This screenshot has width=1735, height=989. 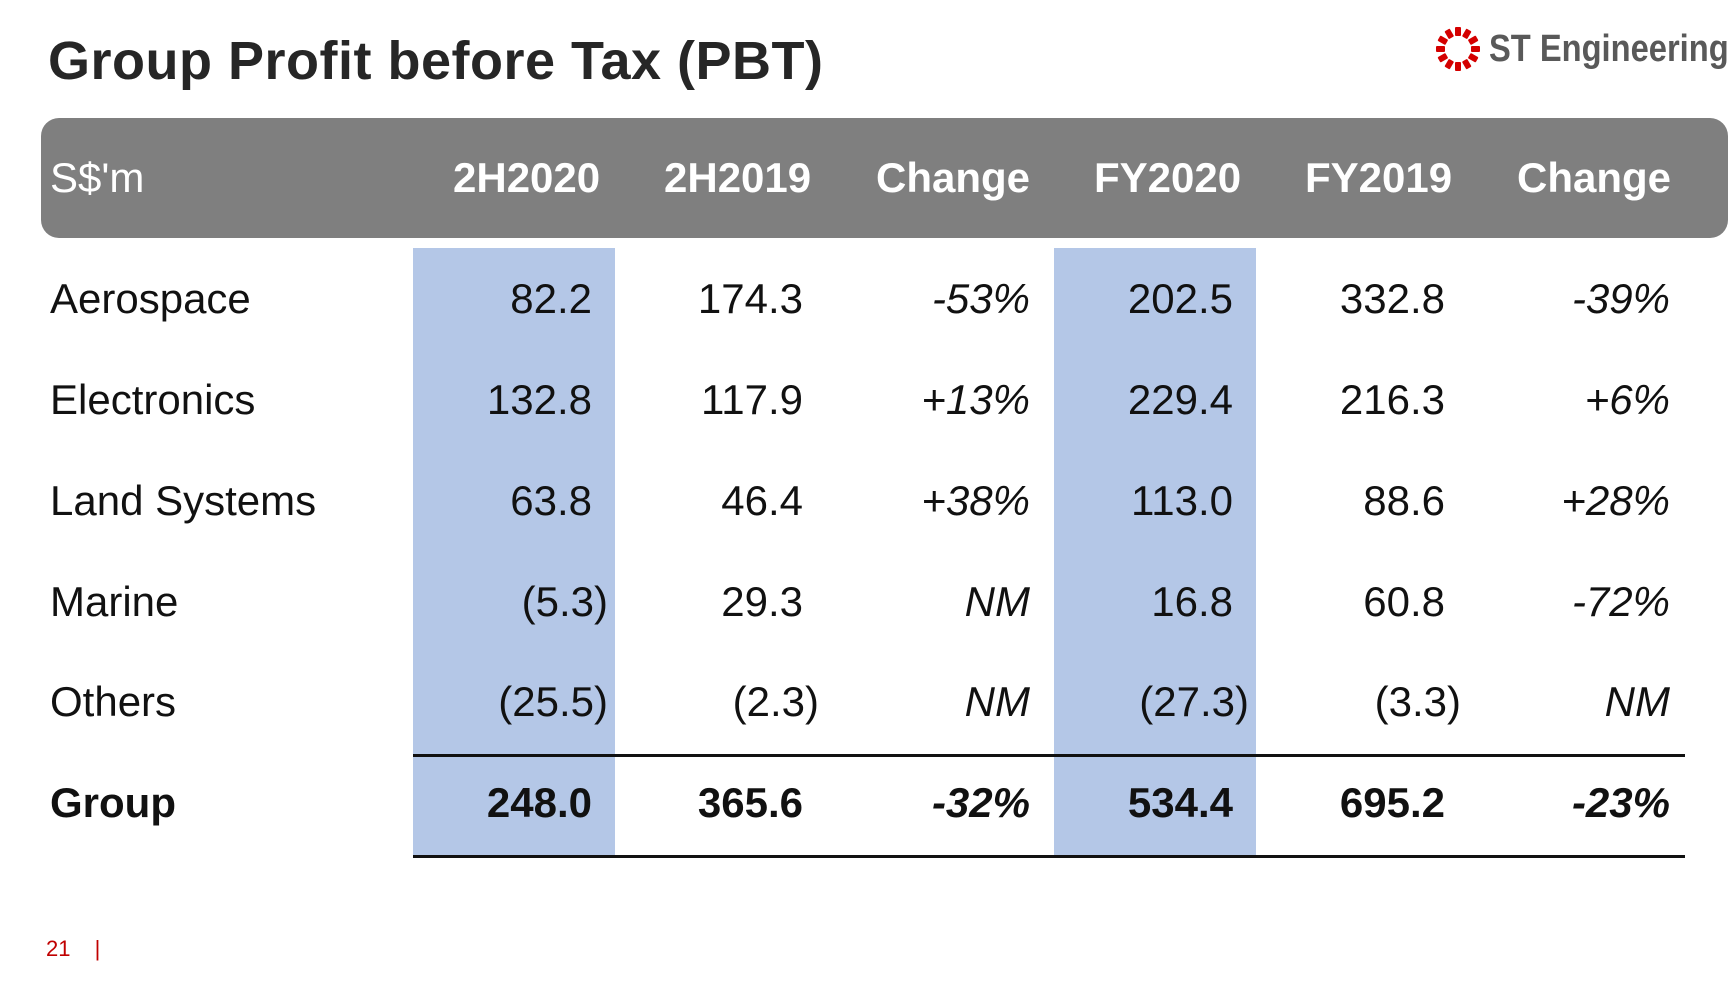 What do you see at coordinates (564, 601) in the screenshot?
I see `cell-2h2020: (5.3)` at bounding box center [564, 601].